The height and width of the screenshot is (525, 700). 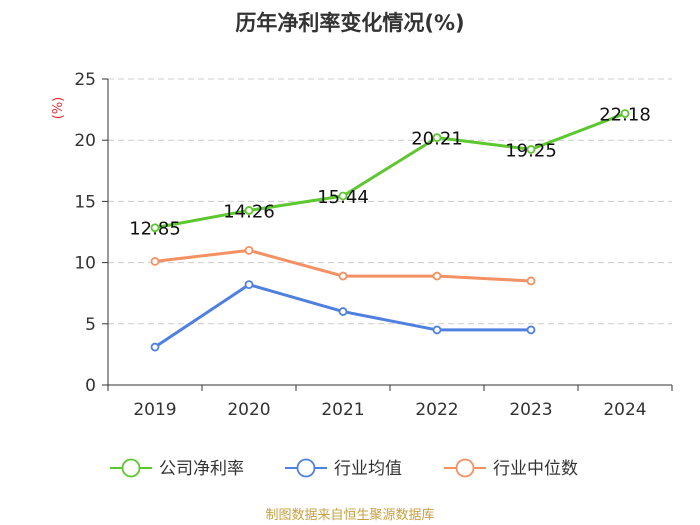 I want to click on data-label: 14.26, so click(x=249, y=211).